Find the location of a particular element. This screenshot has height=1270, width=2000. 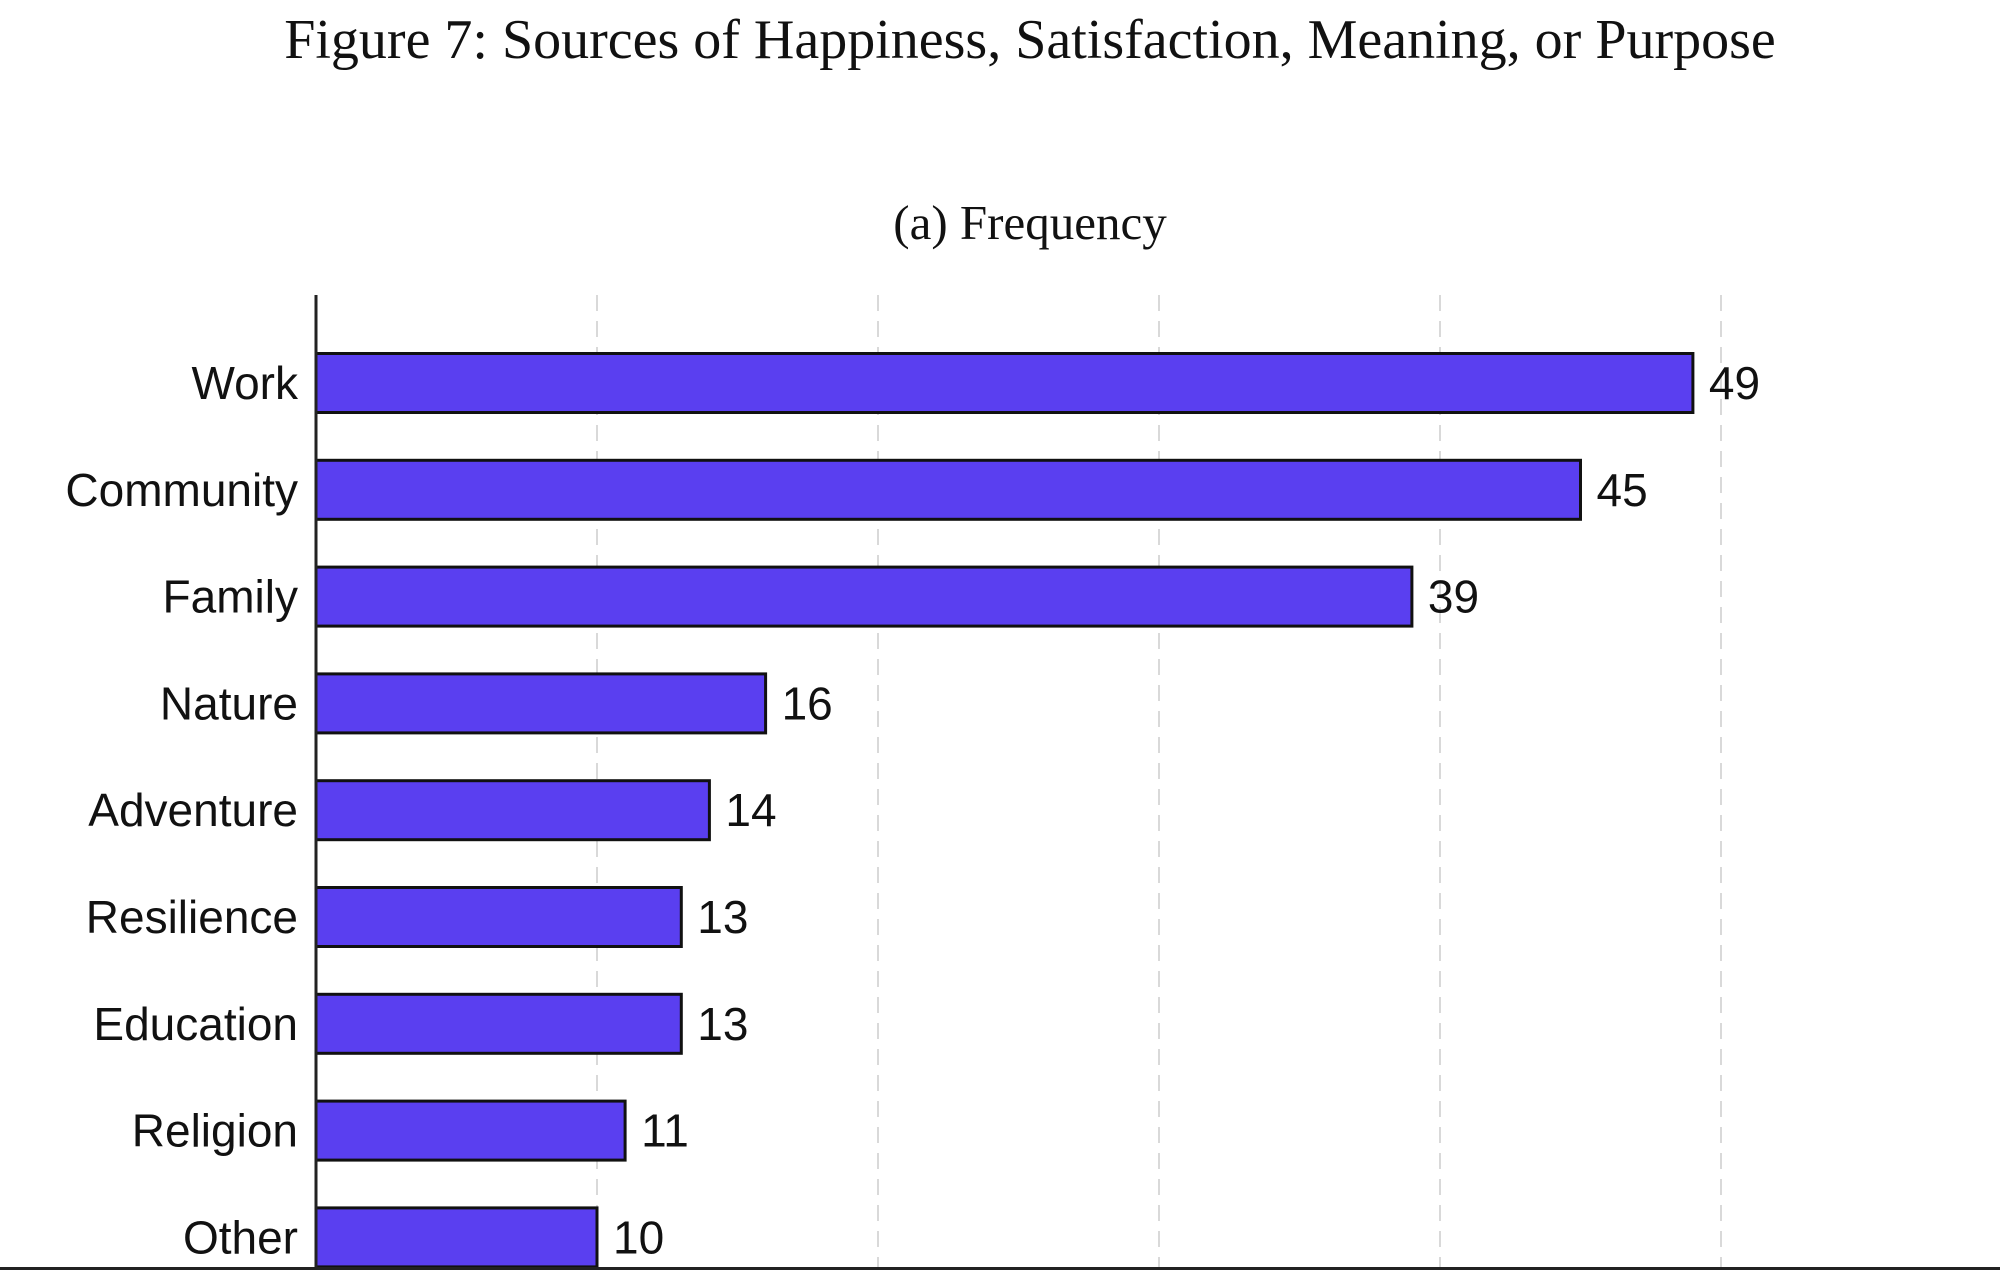

category-label-nature: Nature is located at coordinates (229, 703).